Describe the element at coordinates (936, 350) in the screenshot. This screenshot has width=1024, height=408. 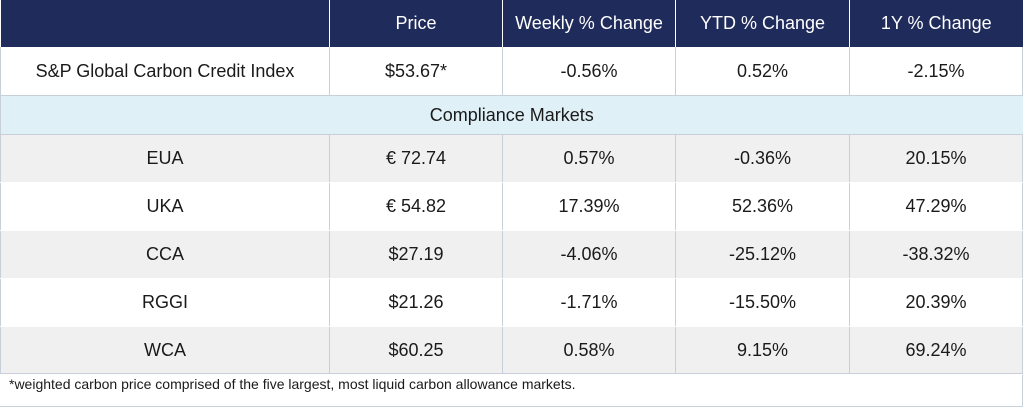
I see `market-1y-cell: 69.24%` at that location.